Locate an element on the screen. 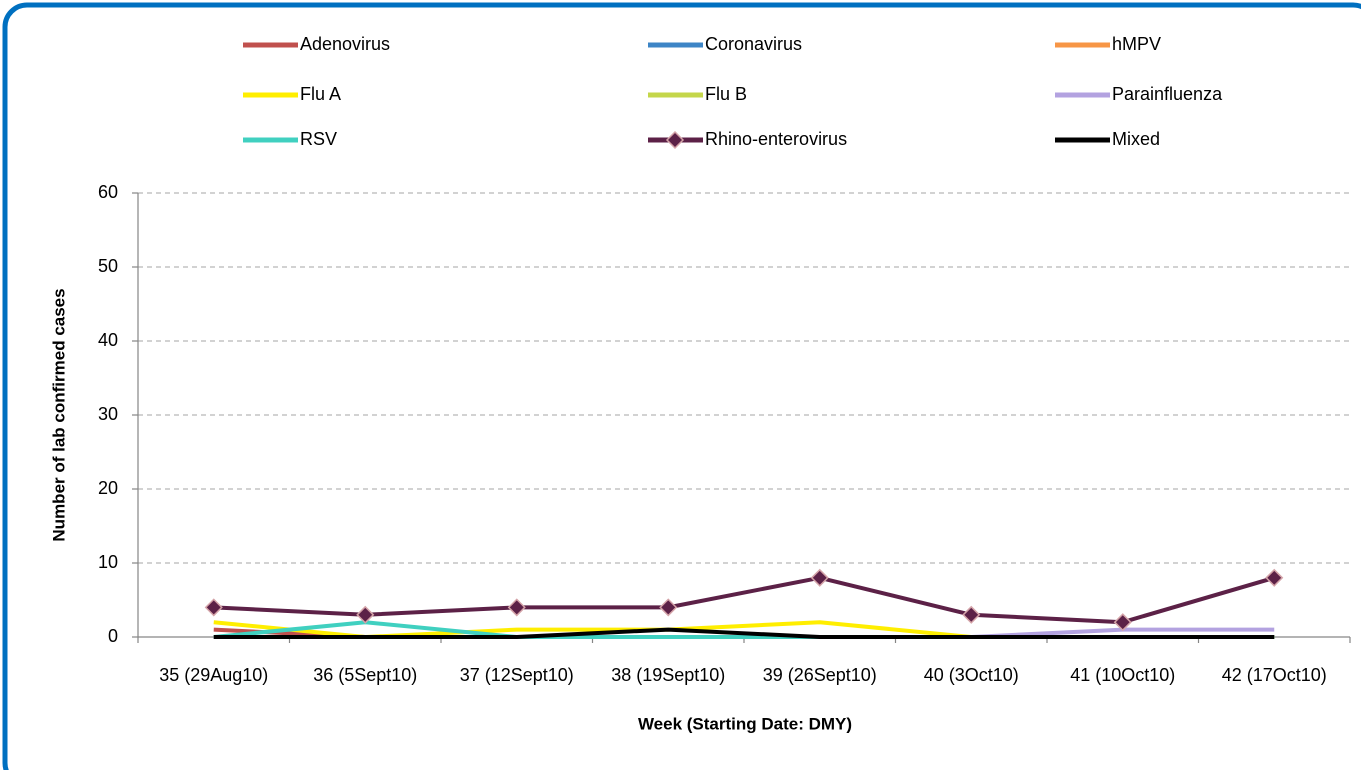  x-tick-label: 37 (12Sept10) is located at coordinates (517, 675).